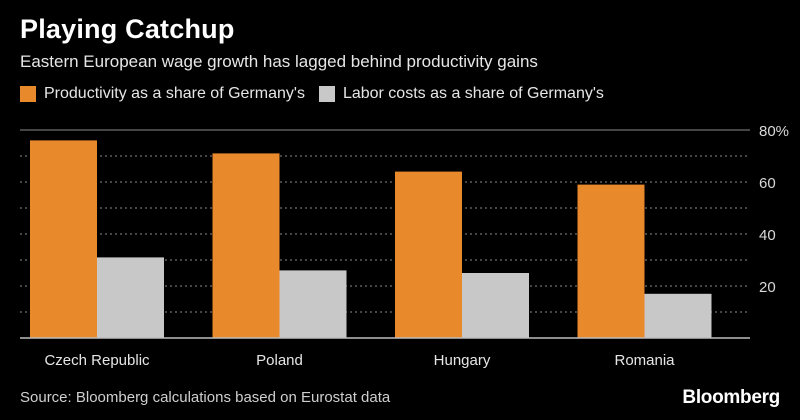 Image resolution: width=800 pixels, height=420 pixels. What do you see at coordinates (731, 397) in the screenshot?
I see `brand-logo: Bloomberg` at bounding box center [731, 397].